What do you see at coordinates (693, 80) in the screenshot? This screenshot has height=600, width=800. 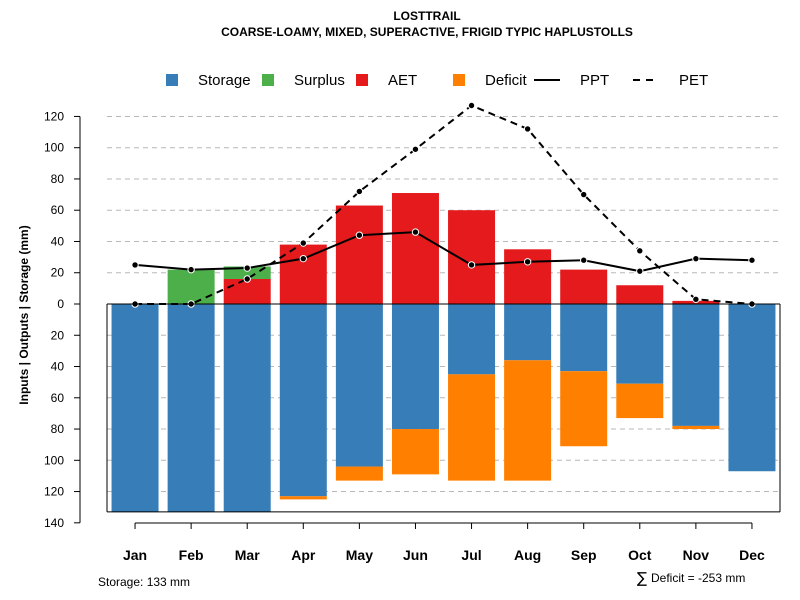 I see `legend-label-pet: PET` at bounding box center [693, 80].